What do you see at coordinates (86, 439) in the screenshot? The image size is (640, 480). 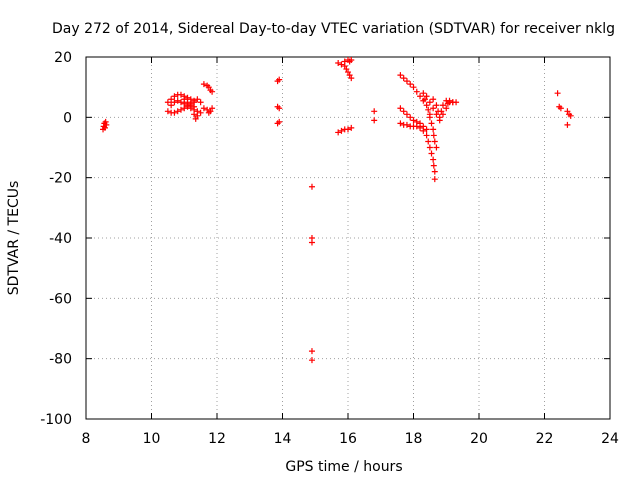 I see `x-tick-label: 8` at bounding box center [86, 439].